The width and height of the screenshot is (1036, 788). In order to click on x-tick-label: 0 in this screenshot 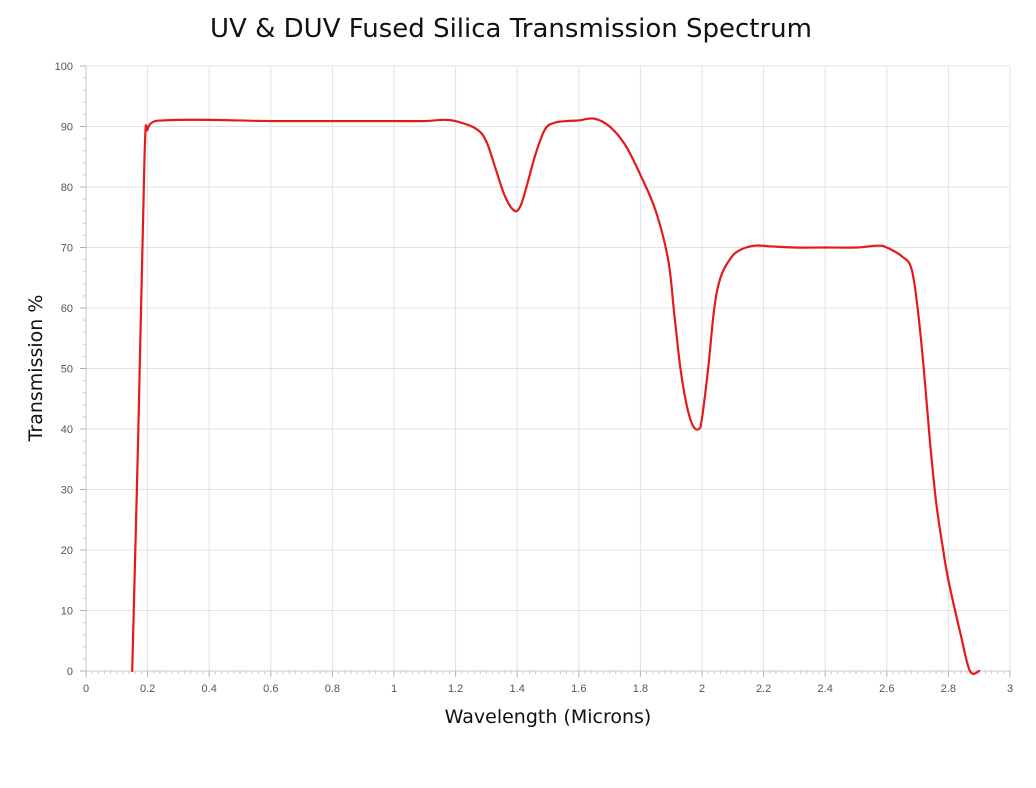, I will do `click(86, 689)`.